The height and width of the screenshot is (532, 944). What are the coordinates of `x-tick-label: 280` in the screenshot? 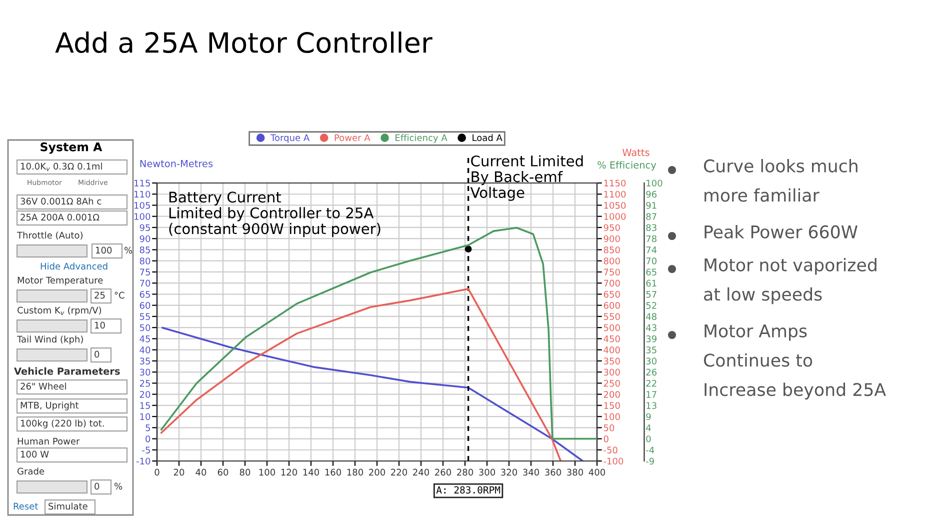 It's located at (465, 472).